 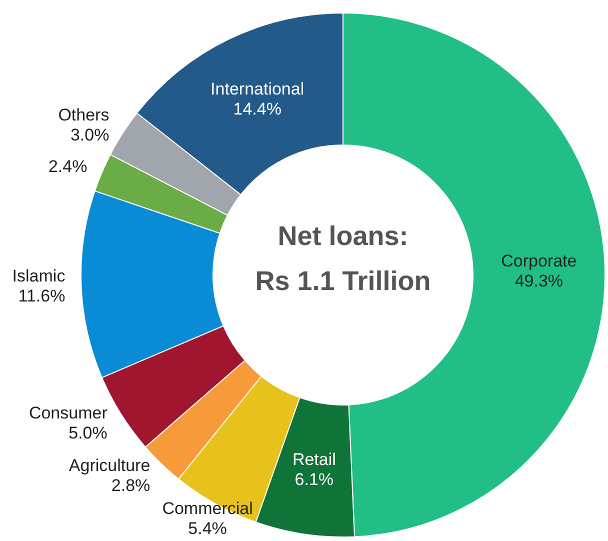 What do you see at coordinates (343, 236) in the screenshot?
I see `text: Net loans:` at bounding box center [343, 236].